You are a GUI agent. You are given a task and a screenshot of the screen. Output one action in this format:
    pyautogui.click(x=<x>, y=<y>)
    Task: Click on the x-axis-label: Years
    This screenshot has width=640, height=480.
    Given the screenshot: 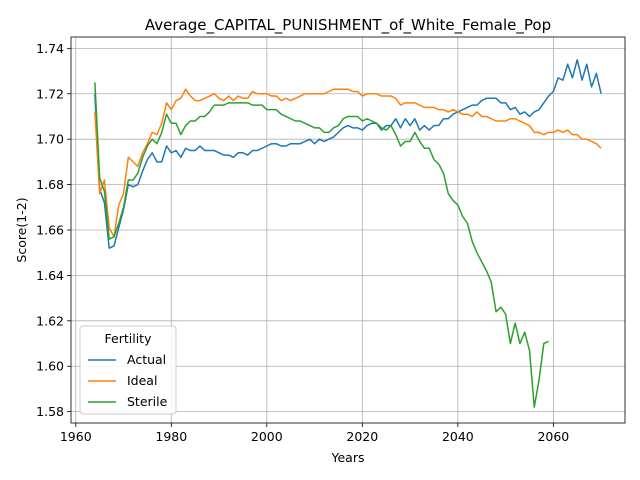 What is the action you would take?
    pyautogui.click(x=348, y=457)
    